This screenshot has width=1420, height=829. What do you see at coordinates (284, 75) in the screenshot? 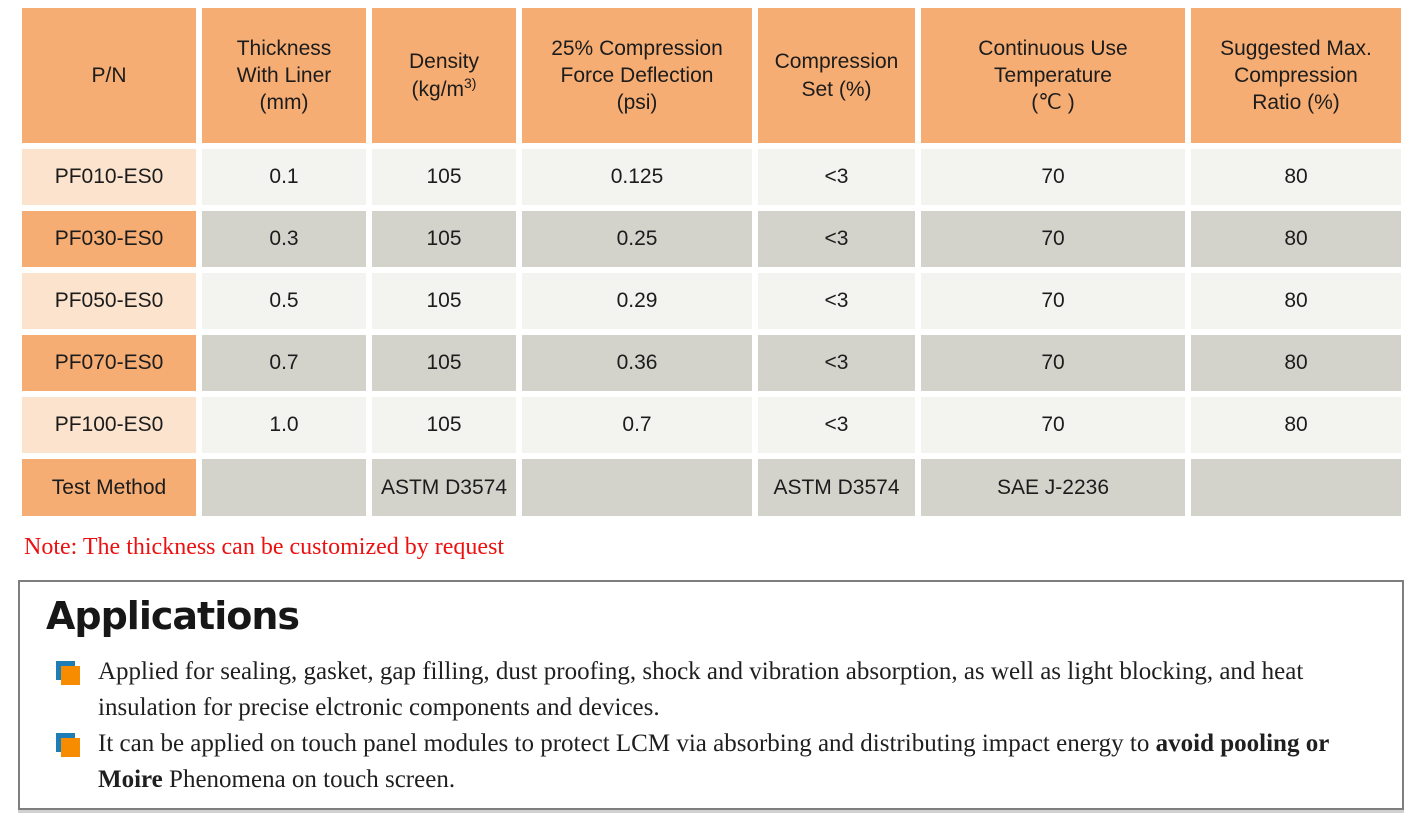
I see `col-header-thickness: Thickness With Liner (mm)` at bounding box center [284, 75].